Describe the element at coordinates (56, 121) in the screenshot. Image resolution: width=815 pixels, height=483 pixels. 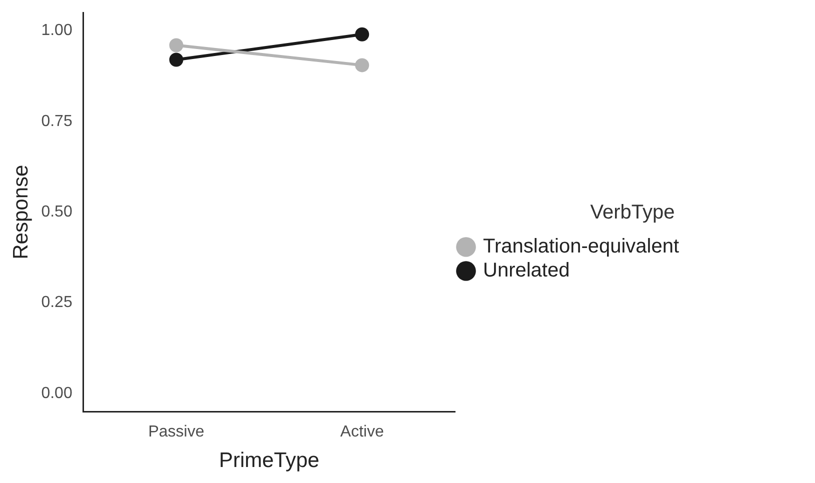
I see `y-tick-label: 0.75` at that location.